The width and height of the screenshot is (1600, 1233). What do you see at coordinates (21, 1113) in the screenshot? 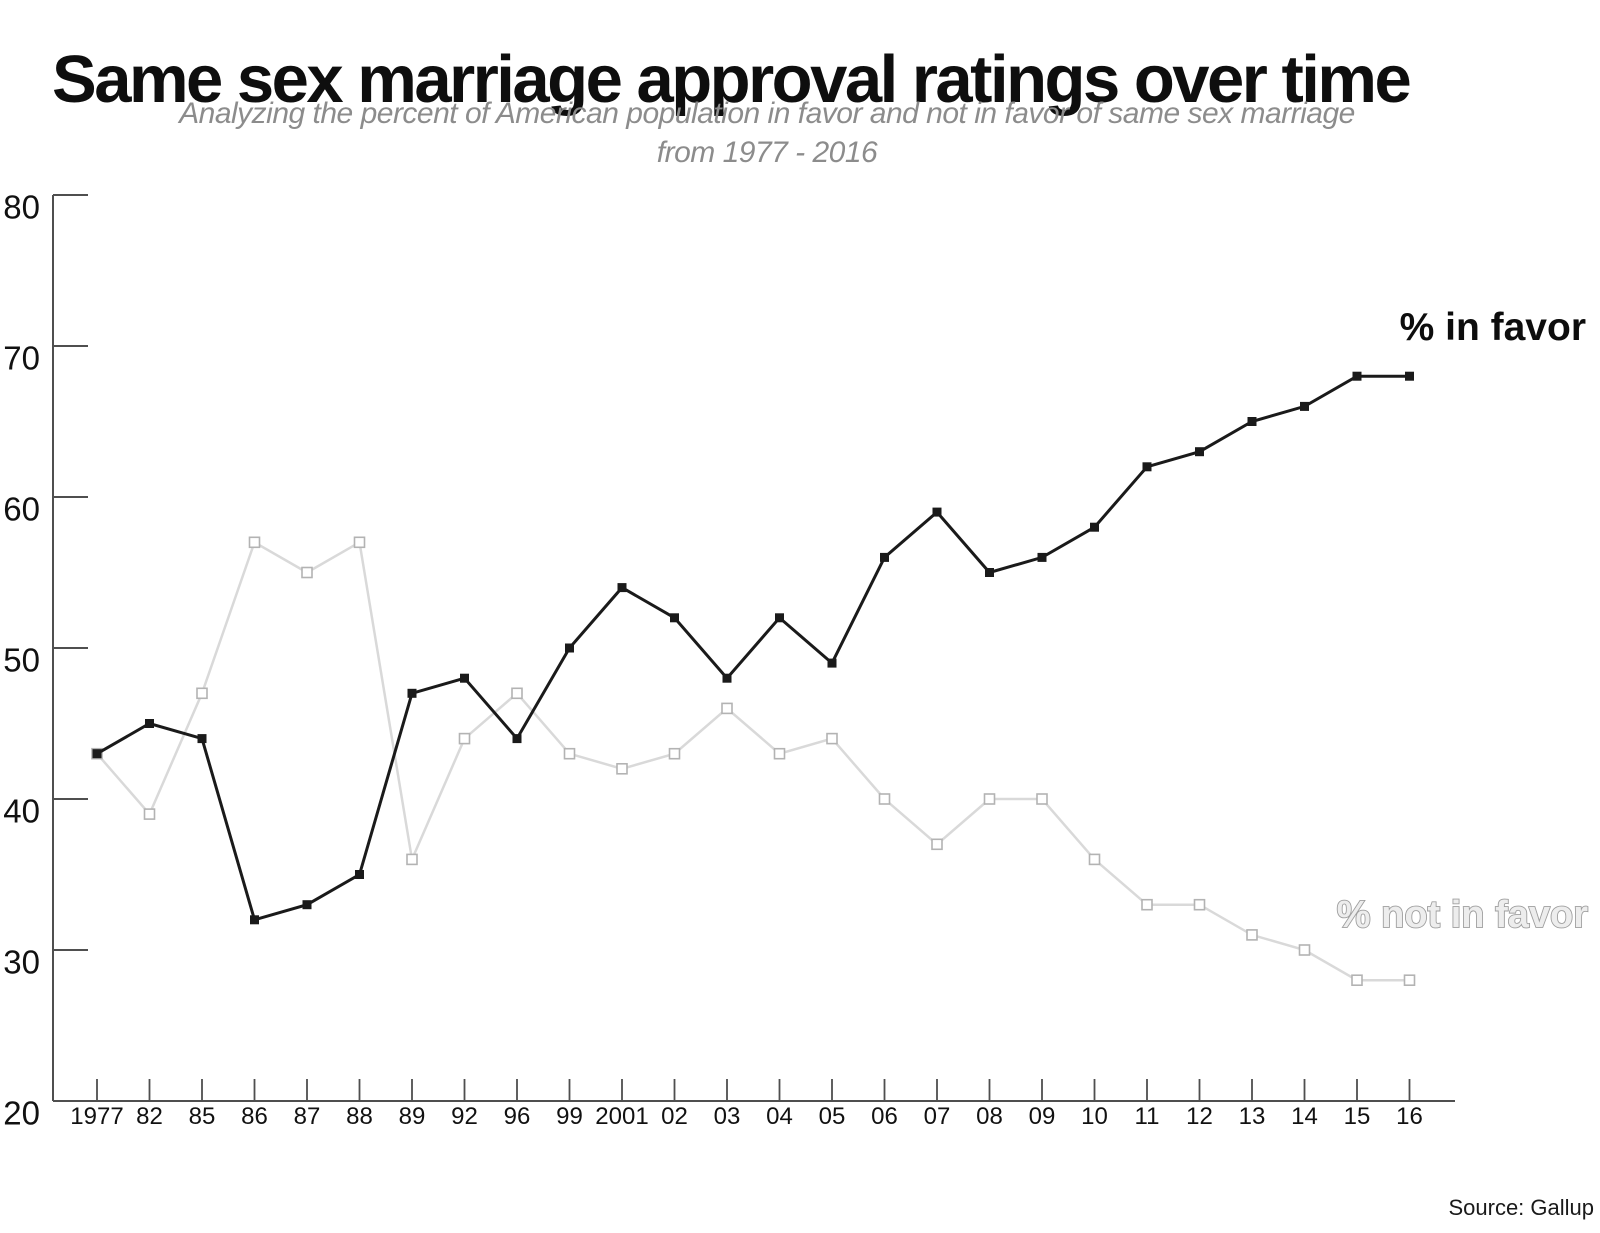
I see `y-tick-label: 20` at bounding box center [21, 1113].